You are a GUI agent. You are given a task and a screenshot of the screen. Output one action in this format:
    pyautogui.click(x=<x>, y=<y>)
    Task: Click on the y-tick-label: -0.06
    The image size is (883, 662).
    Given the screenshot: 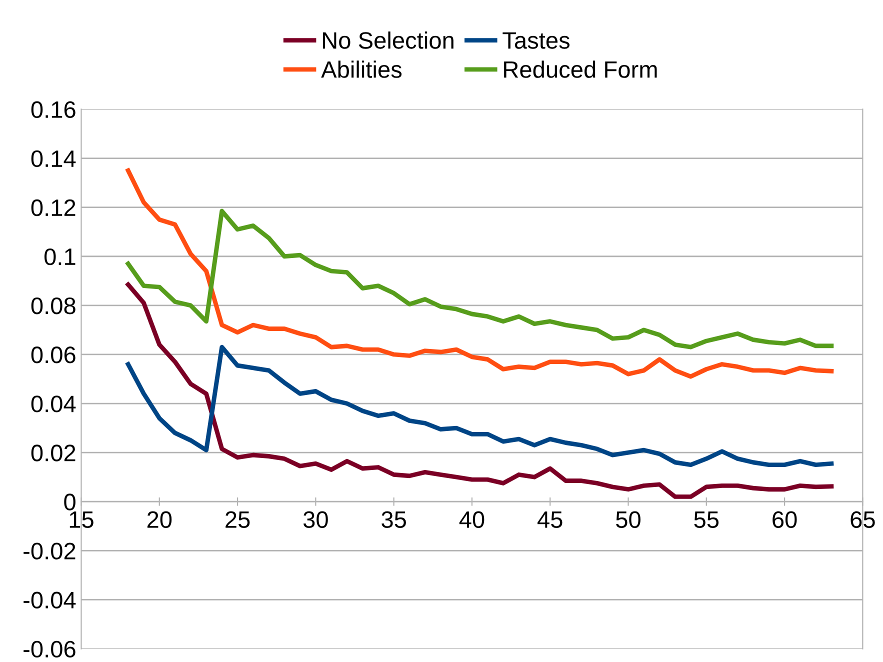 What is the action you would take?
    pyautogui.click(x=50, y=649)
    